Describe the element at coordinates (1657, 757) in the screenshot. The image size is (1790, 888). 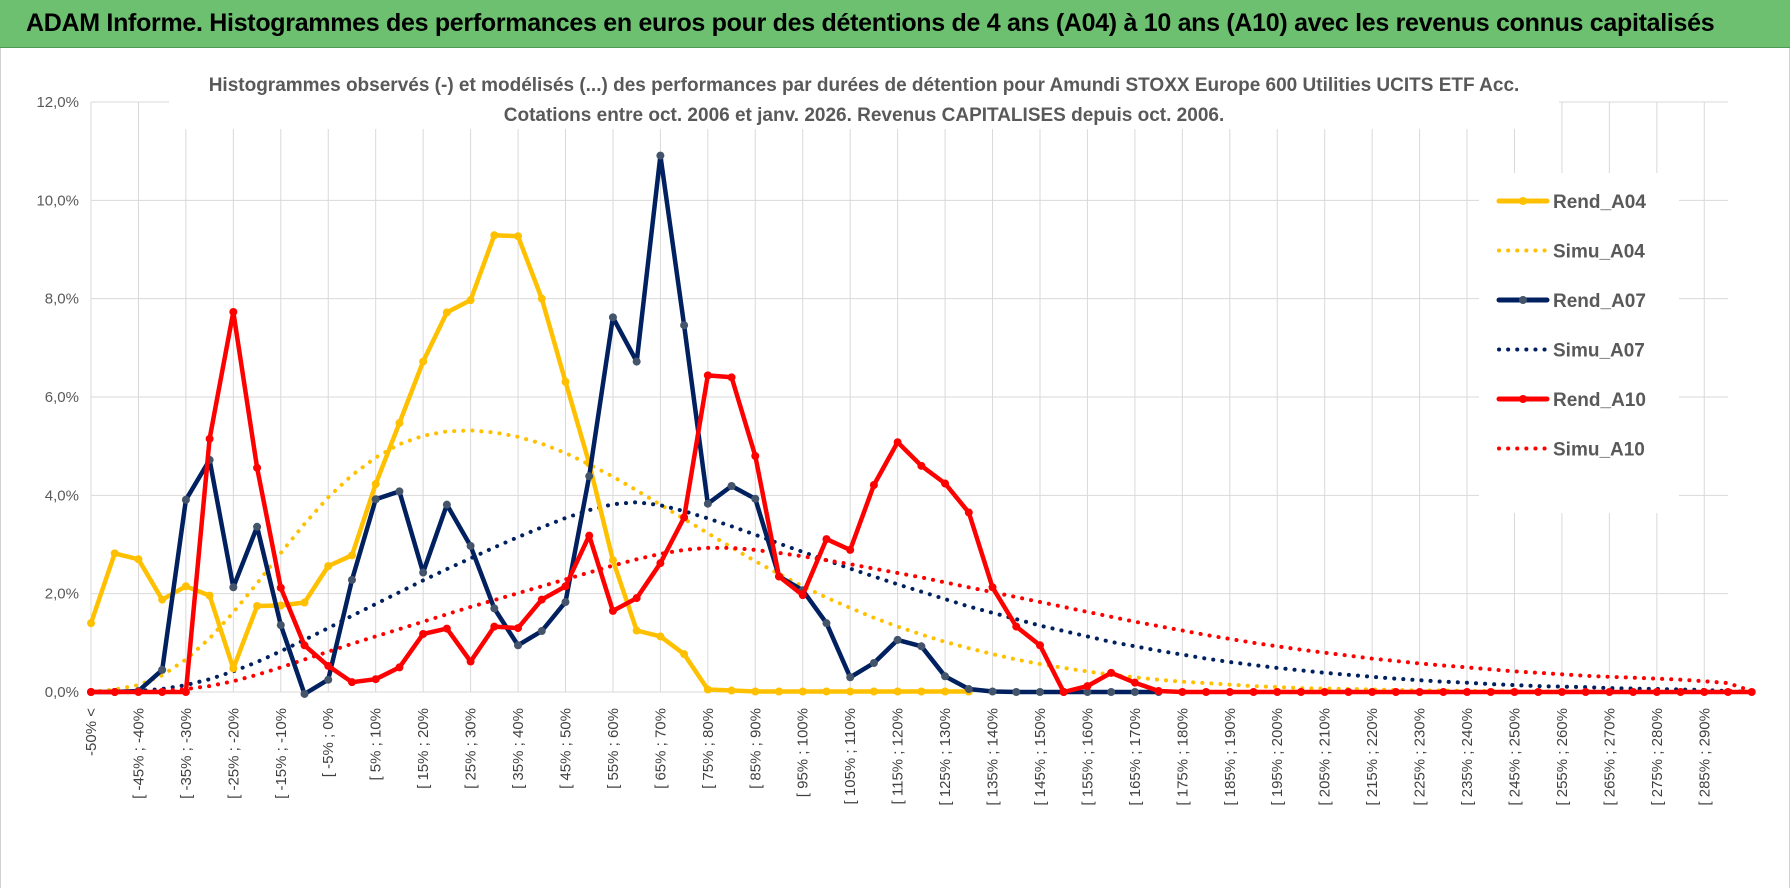
I see `x-tick-label: [ 275% ; 280%` at that location.